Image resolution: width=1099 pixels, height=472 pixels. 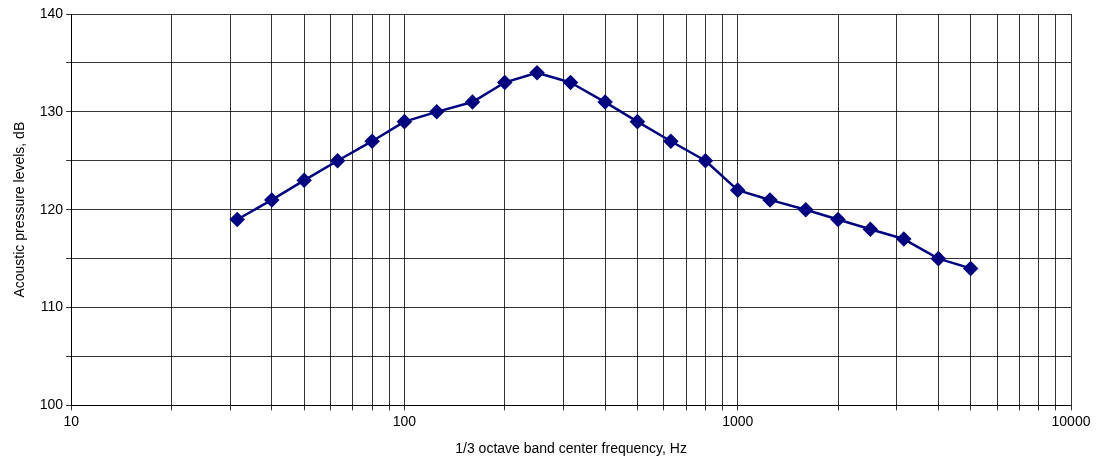 I want to click on x-tick-label: 10, so click(x=71, y=420).